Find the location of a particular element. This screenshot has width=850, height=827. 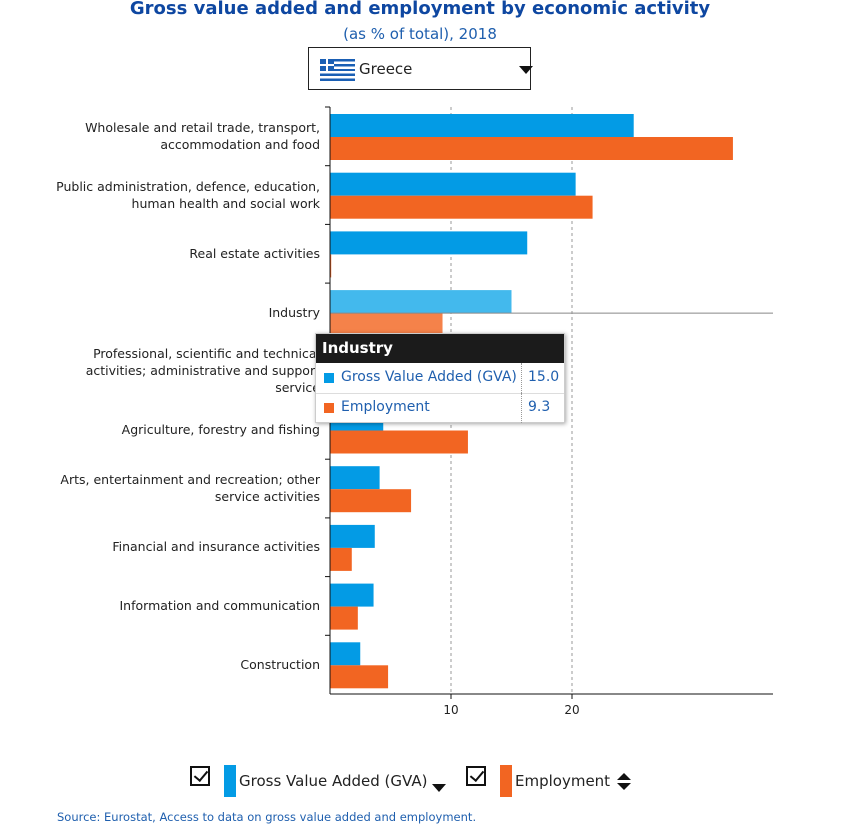

tooltip-row-gva: Gross Value Added (GVA) 15.0 is located at coordinates (440, 378).